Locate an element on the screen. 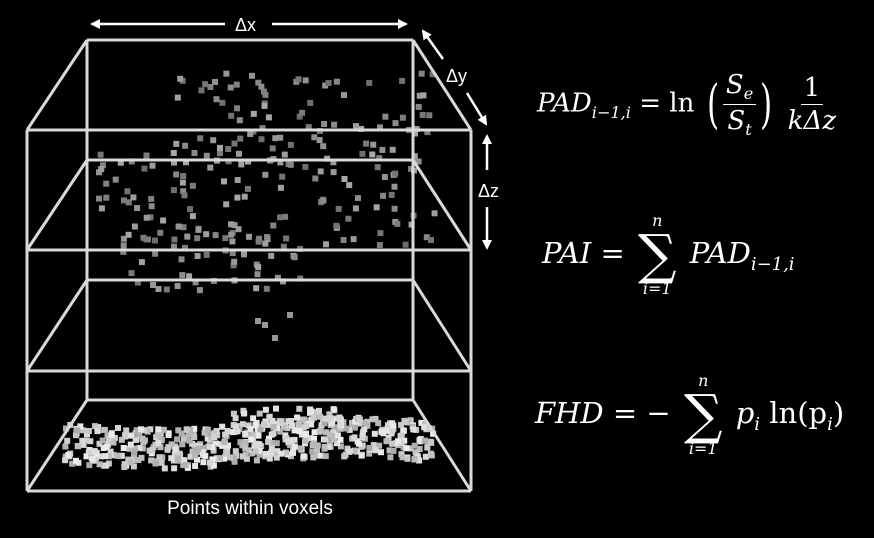  fhd-sum-top: n is located at coordinates (703, 380).